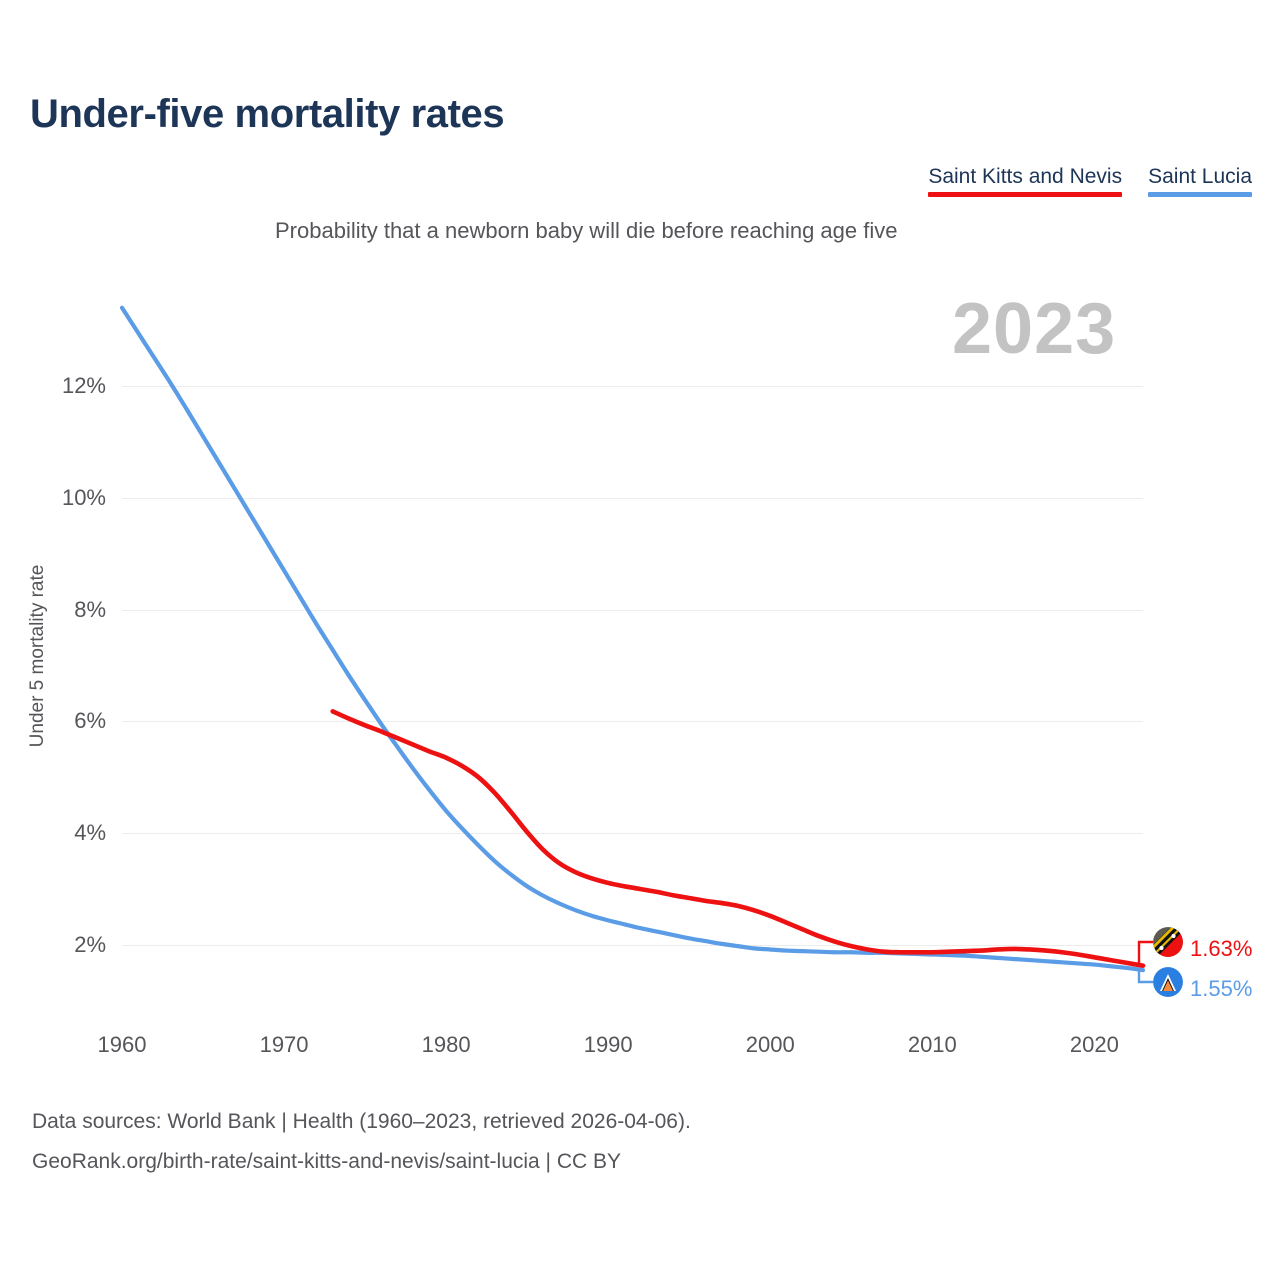  I want to click on legend-label-saint-kitts-and-nevis: Saint Kitts and Nevis, so click(1025, 176).